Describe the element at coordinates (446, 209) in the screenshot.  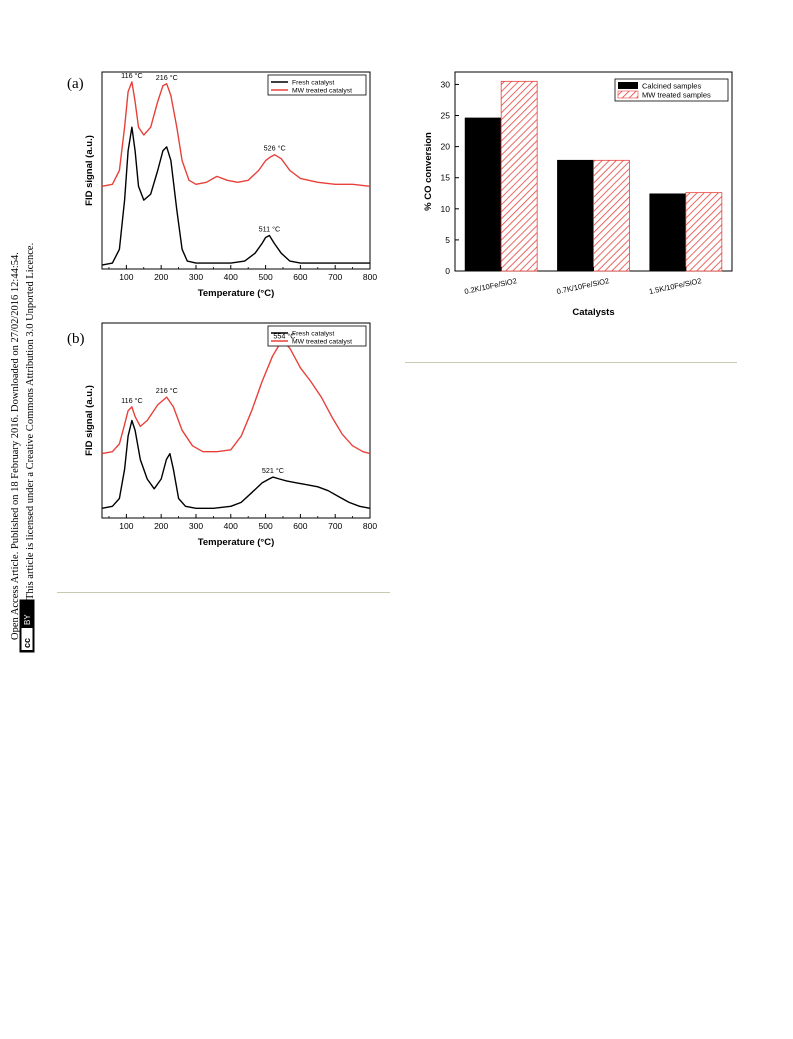
I see `y-tick-label: 10` at that location.